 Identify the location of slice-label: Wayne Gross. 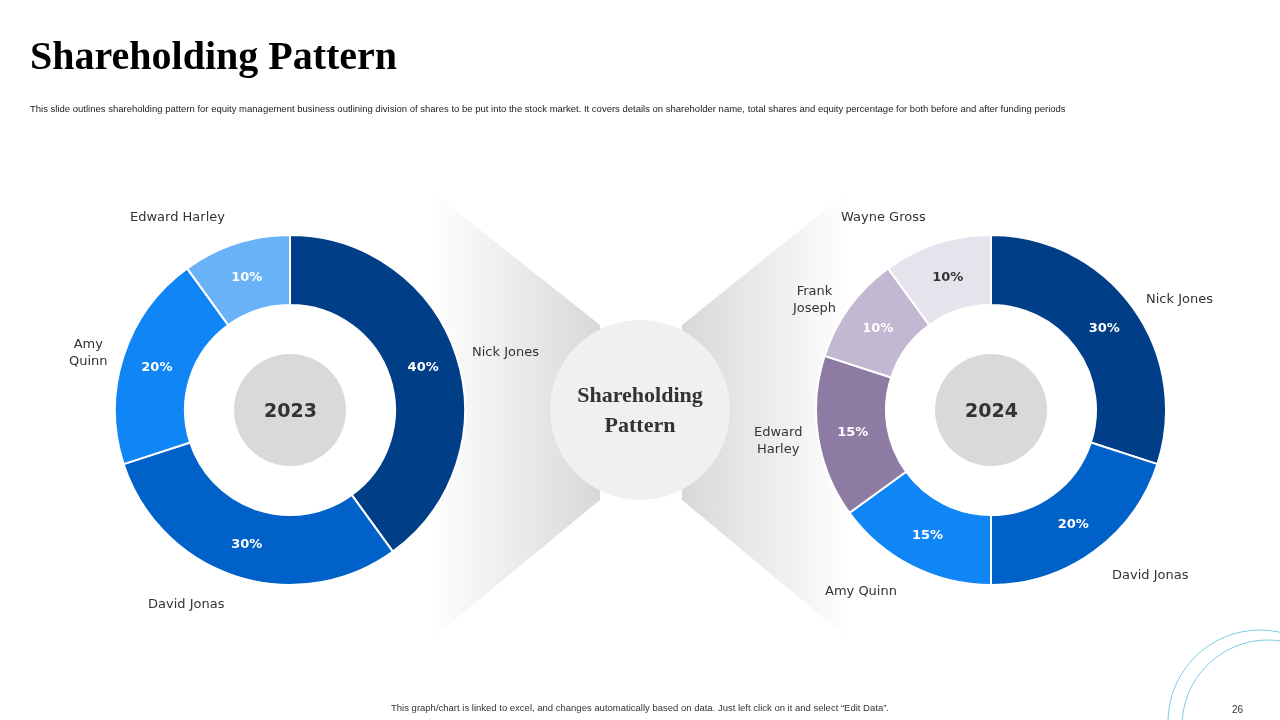
(883, 216).